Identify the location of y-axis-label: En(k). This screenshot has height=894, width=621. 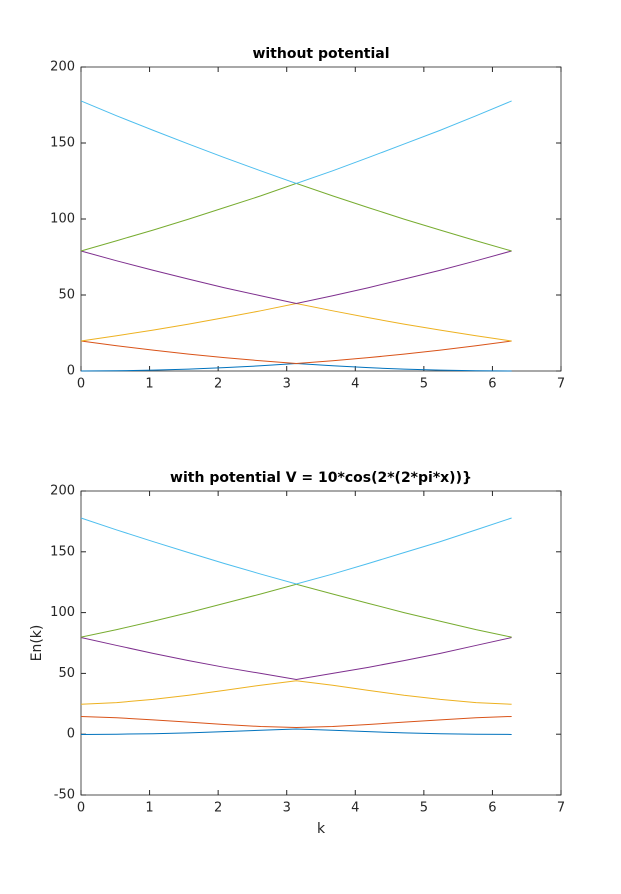
(37, 643).